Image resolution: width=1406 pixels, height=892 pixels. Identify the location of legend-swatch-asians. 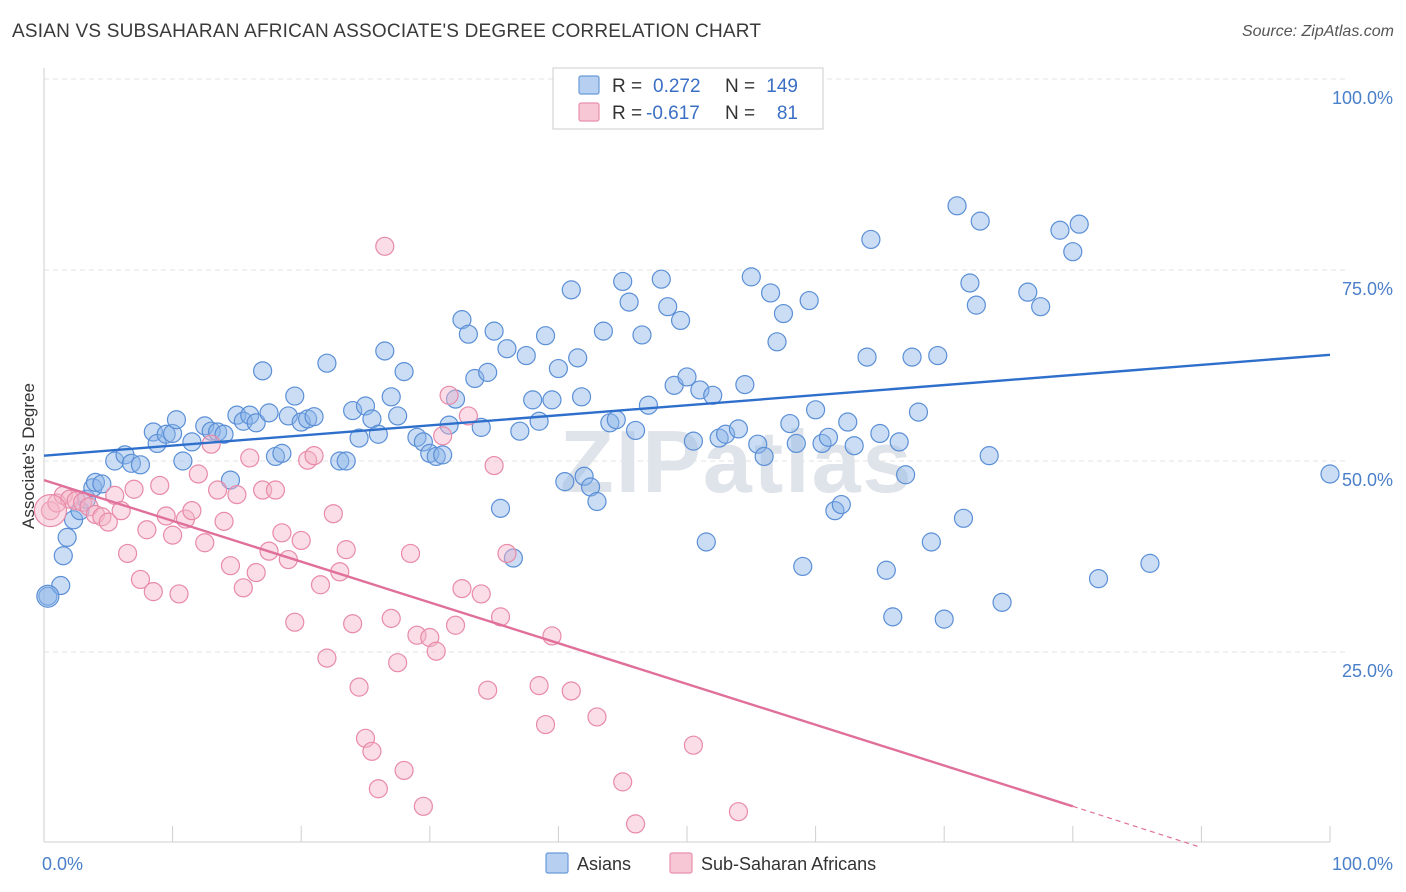
(589, 85).